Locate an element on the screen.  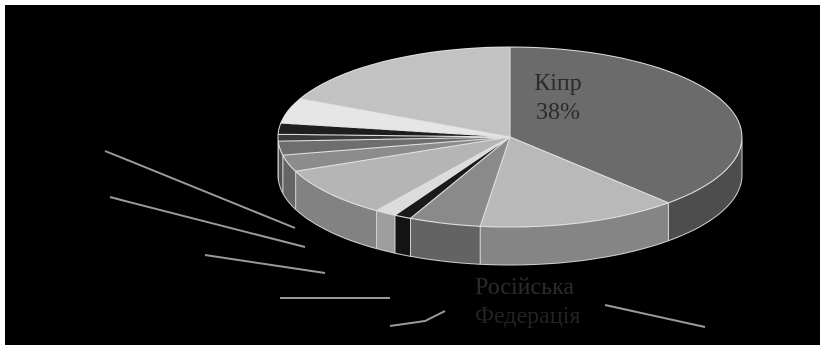
label-russia-name-2: Федерація is located at coordinates (527, 316).